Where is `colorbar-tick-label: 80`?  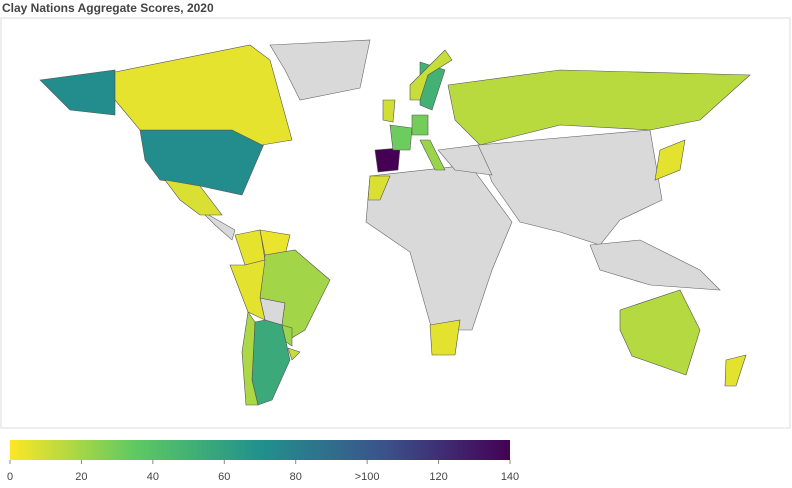 colorbar-tick-label: 80 is located at coordinates (296, 477).